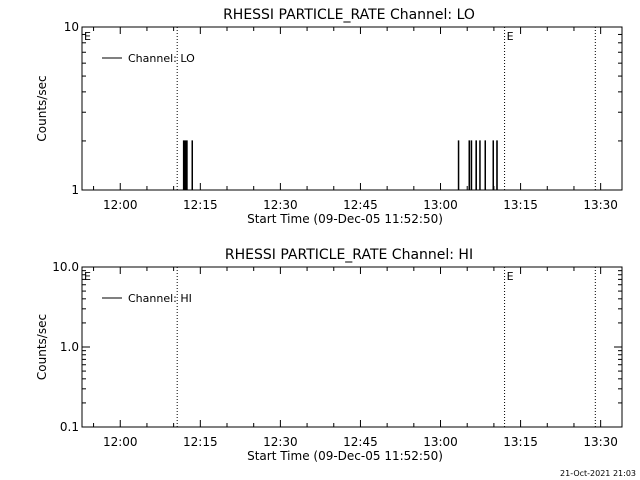 The image size is (640, 480). What do you see at coordinates (598, 473) in the screenshot?
I see `footer-timestamp: 21-Oct-2021 21:03` at bounding box center [598, 473].